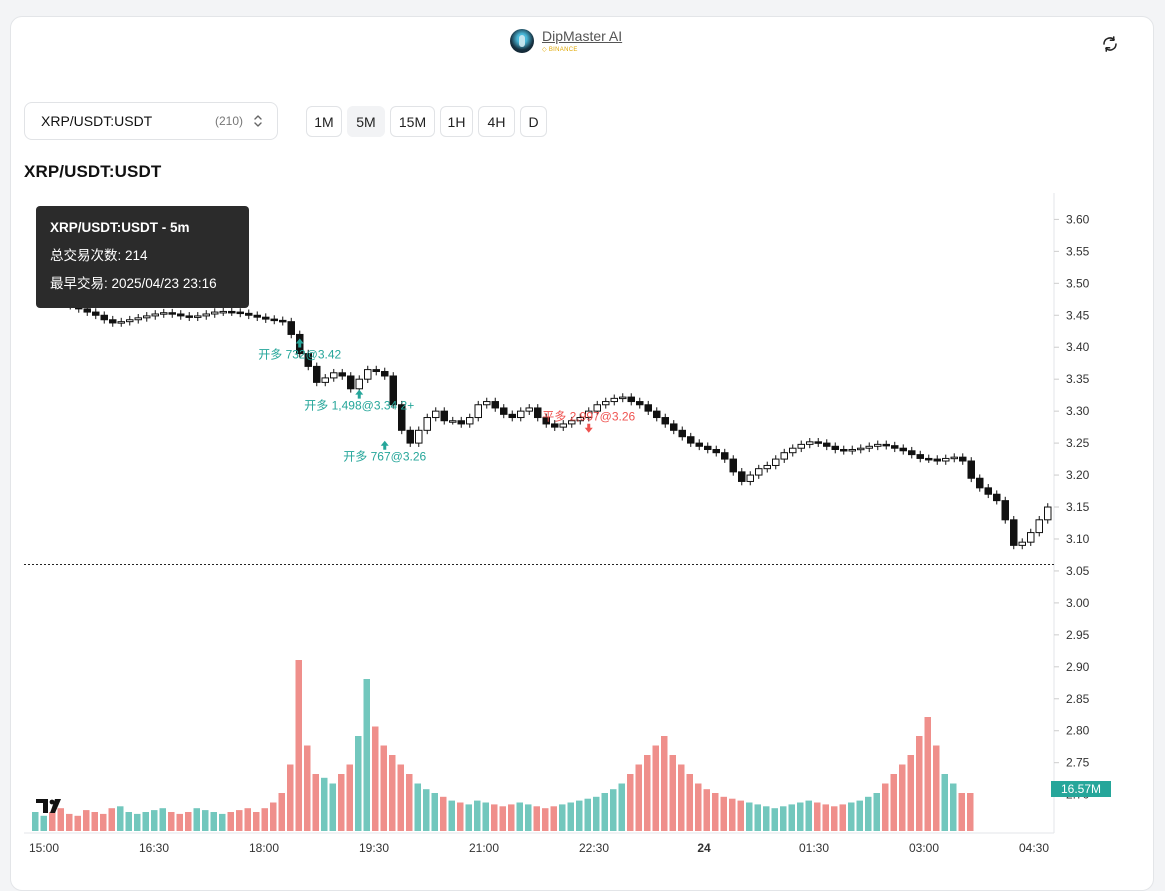  I want to click on price-axis-tick: 3.05, so click(1078, 571).